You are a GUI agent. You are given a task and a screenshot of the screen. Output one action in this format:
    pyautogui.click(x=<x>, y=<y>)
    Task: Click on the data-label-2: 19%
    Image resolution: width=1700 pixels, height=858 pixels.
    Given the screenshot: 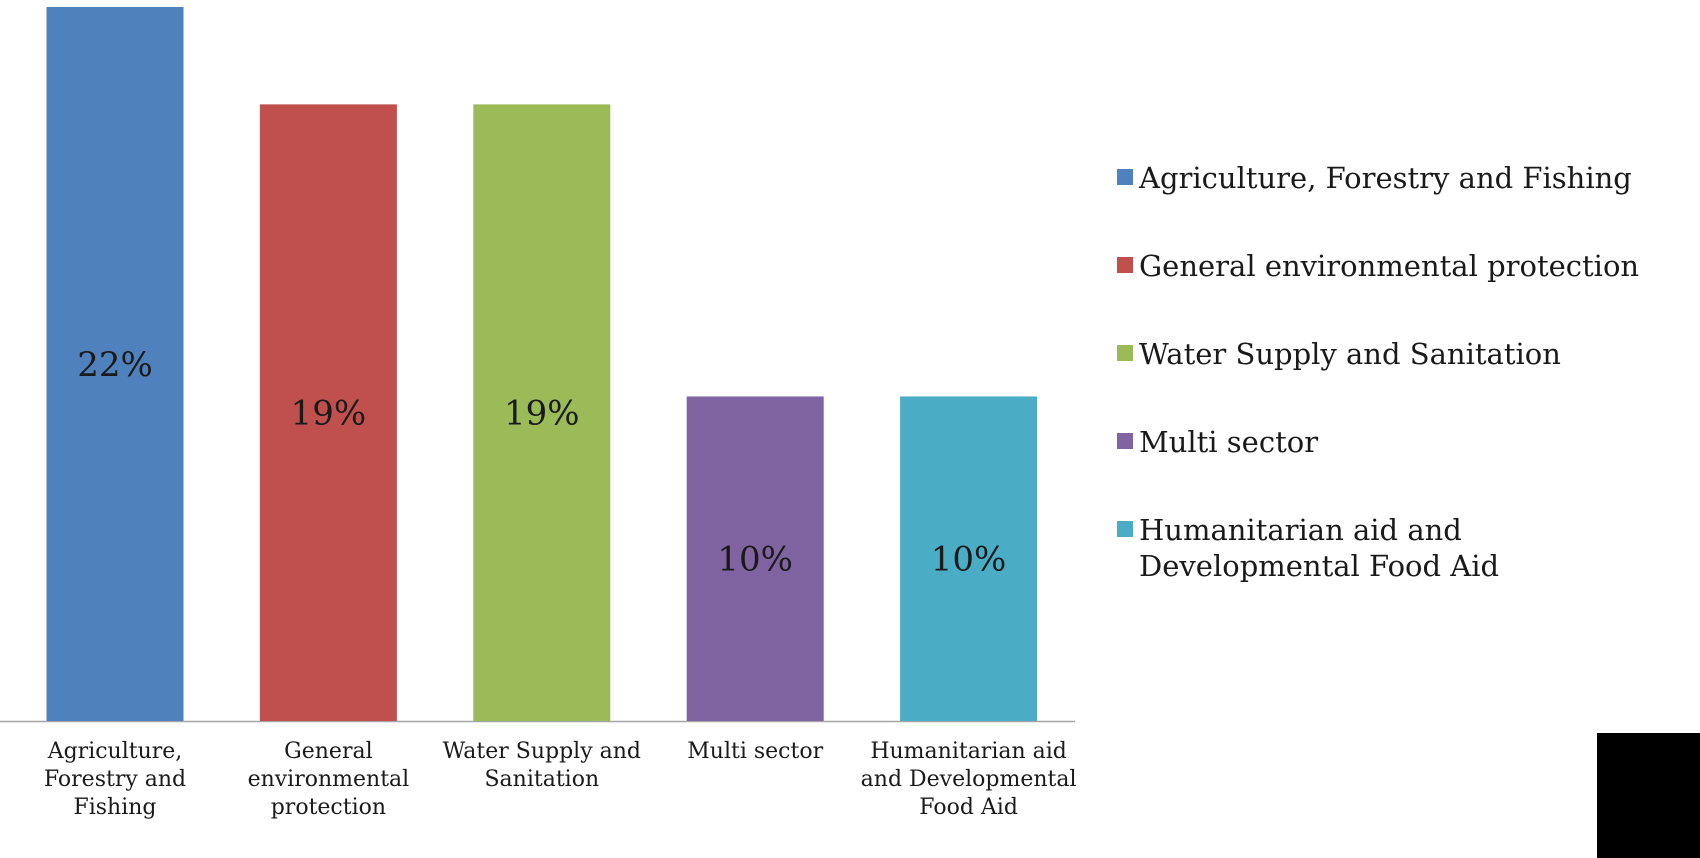 What is the action you would take?
    pyautogui.click(x=329, y=414)
    